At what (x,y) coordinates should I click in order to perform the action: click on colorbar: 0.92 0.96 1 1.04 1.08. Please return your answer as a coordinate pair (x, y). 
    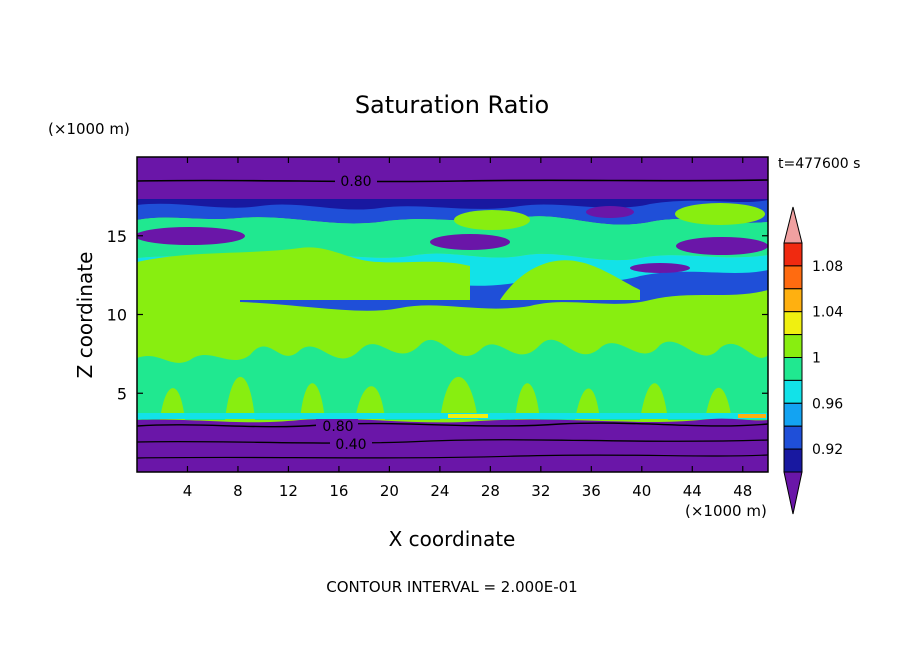
    Looking at the image, I should click on (813, 360).